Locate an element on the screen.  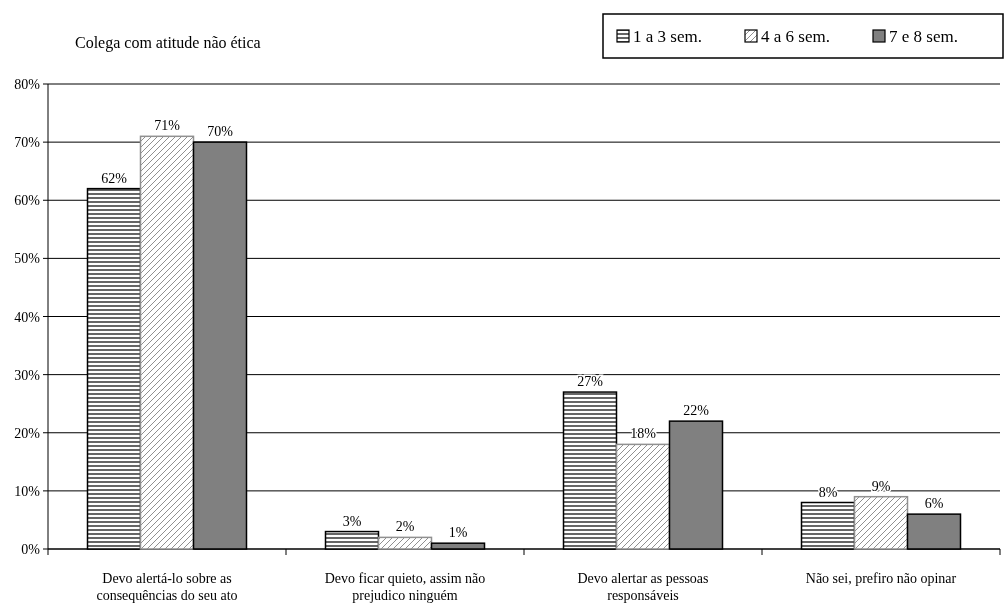
legend-label: 1 a 3 sem. is located at coordinates (667, 36).